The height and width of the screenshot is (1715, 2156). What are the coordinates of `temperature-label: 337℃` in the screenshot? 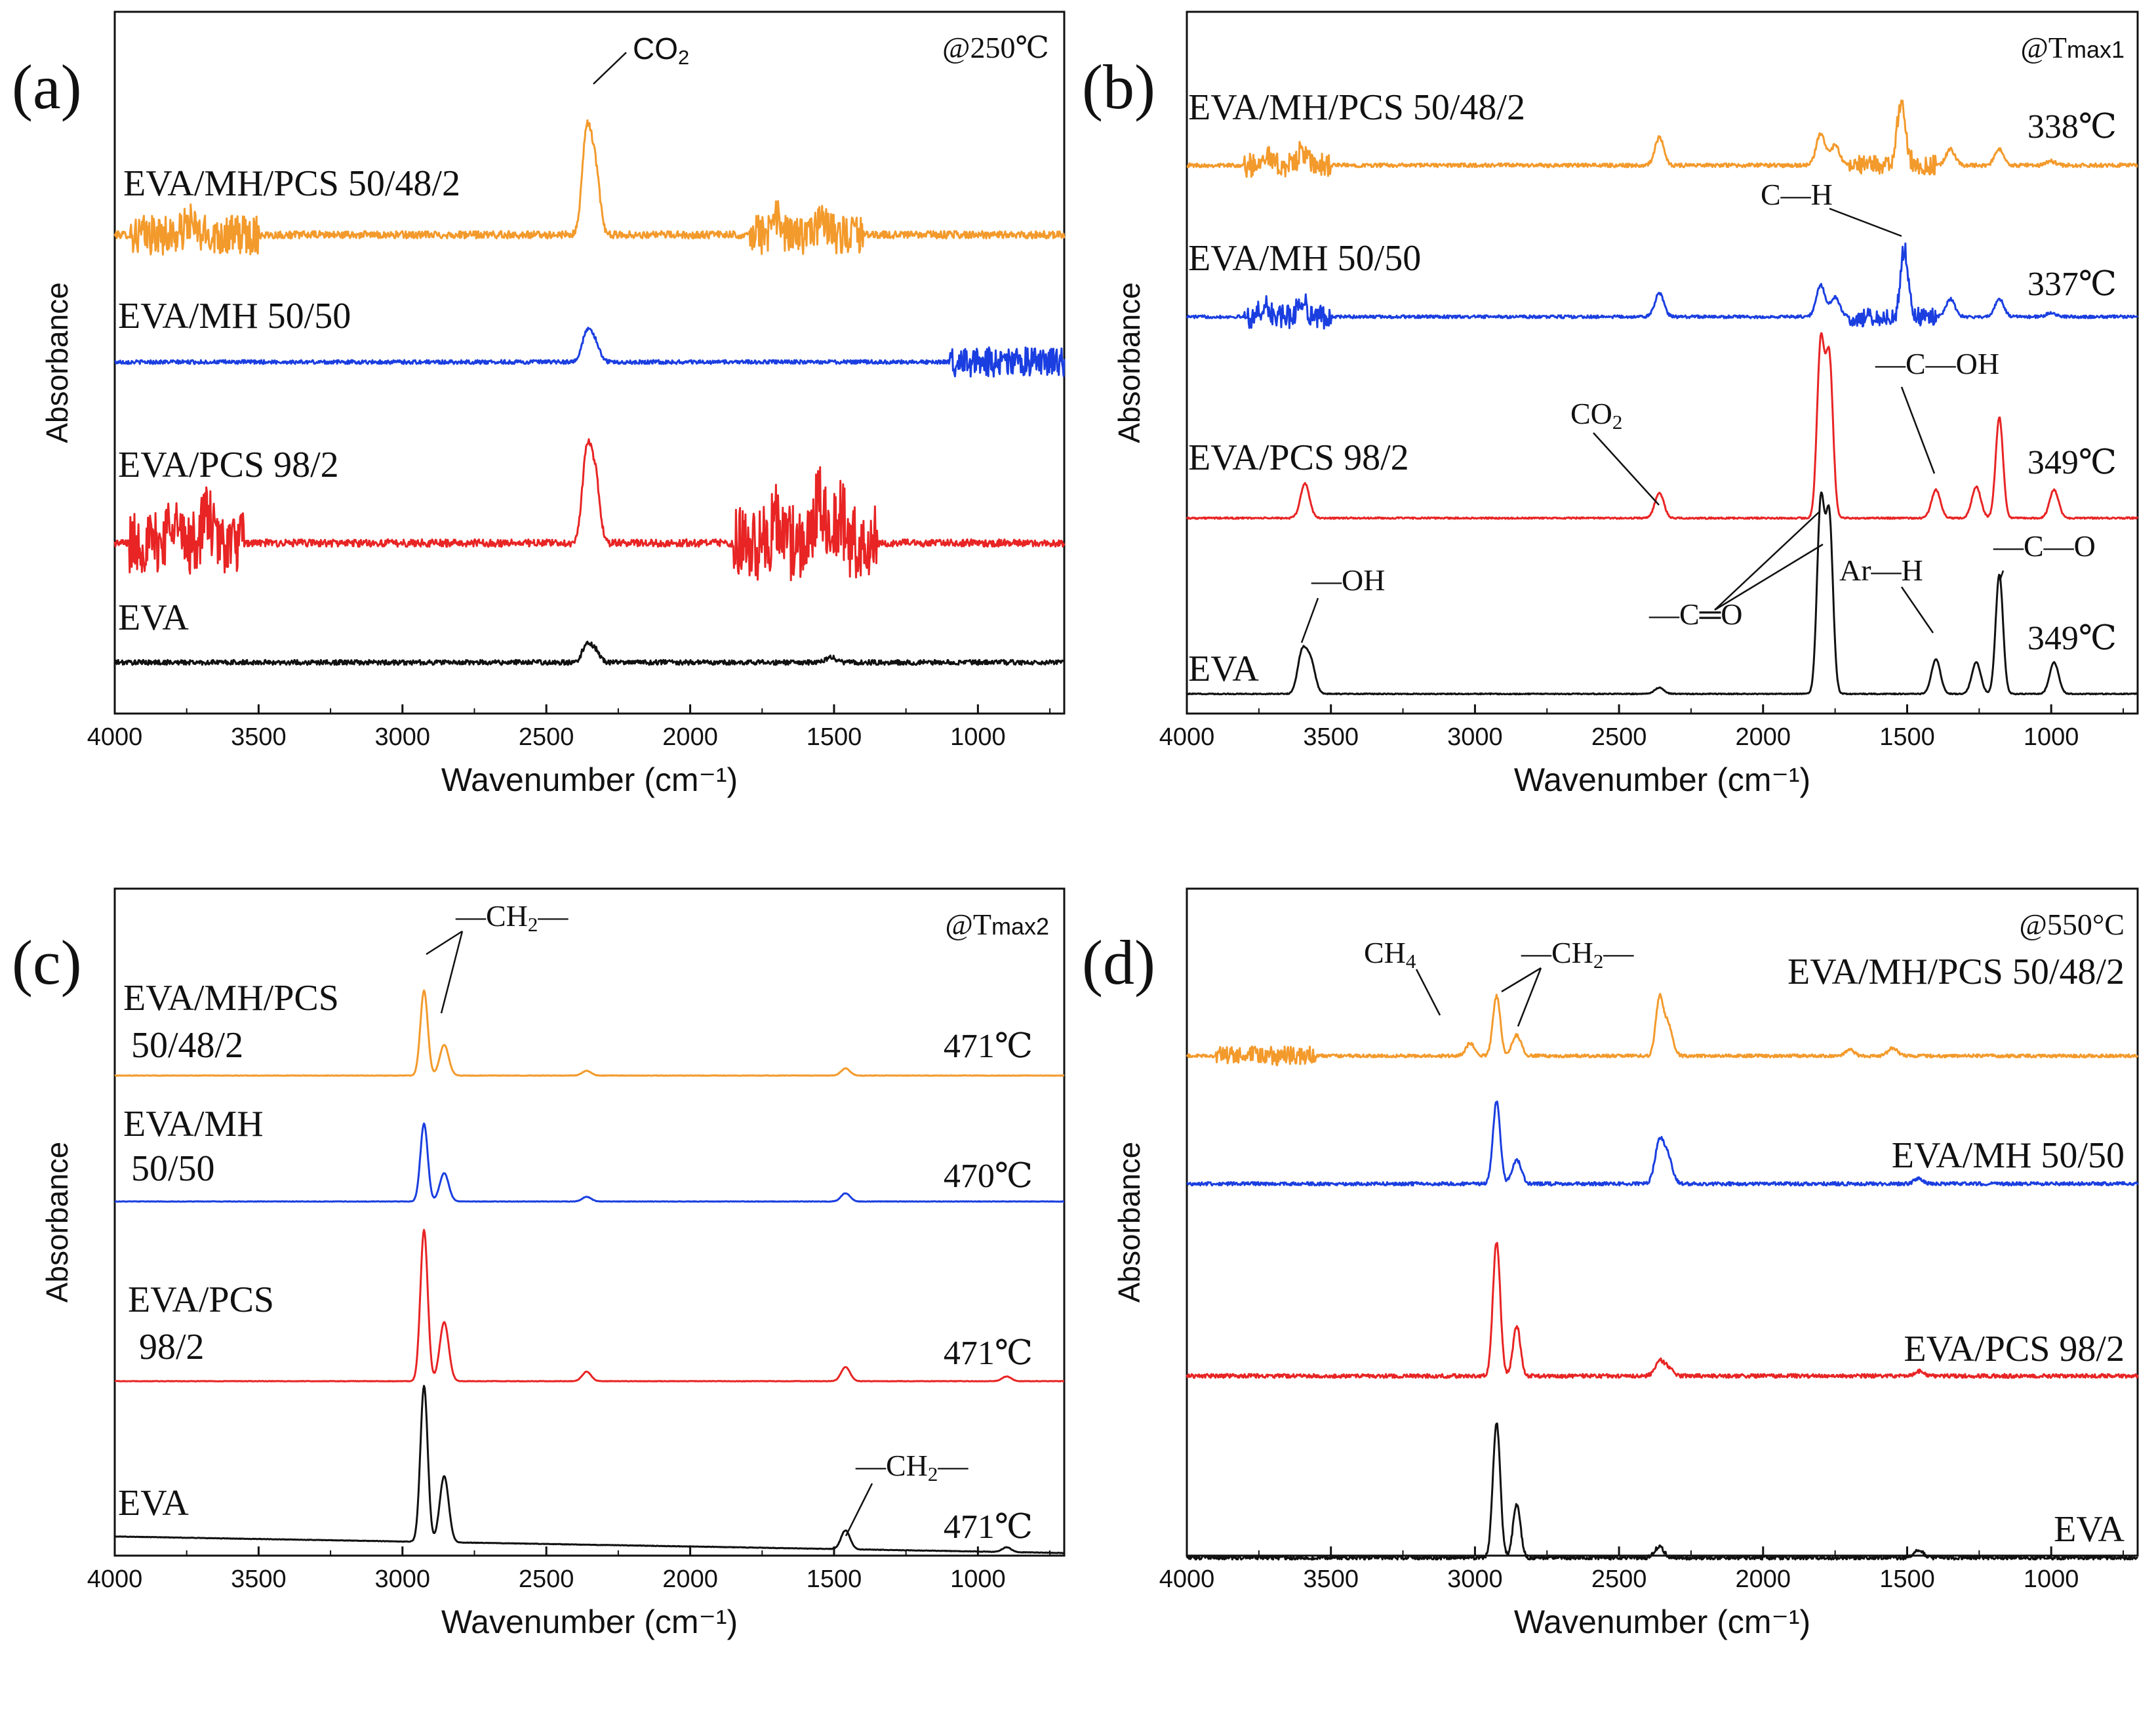 It's located at (2072, 284).